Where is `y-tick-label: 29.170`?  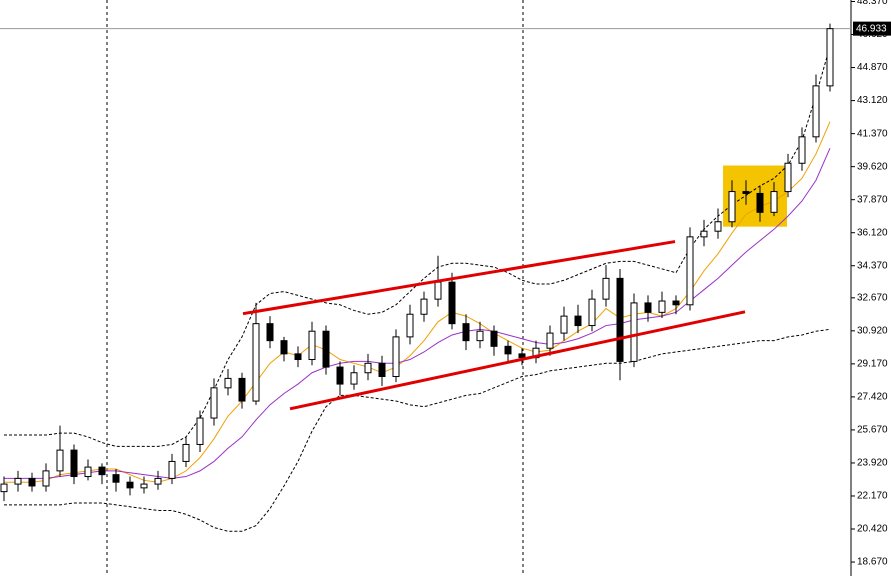
y-tick-label: 29.170 is located at coordinates (872, 364).